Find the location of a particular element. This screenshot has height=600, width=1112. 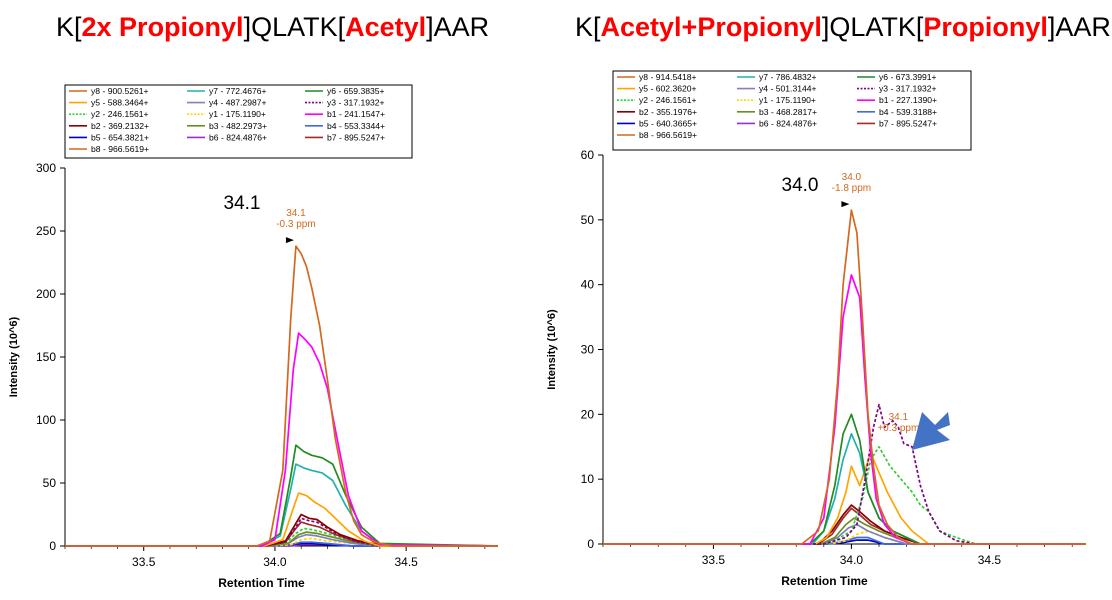

y-tick-label: 250 is located at coordinates (46, 231).